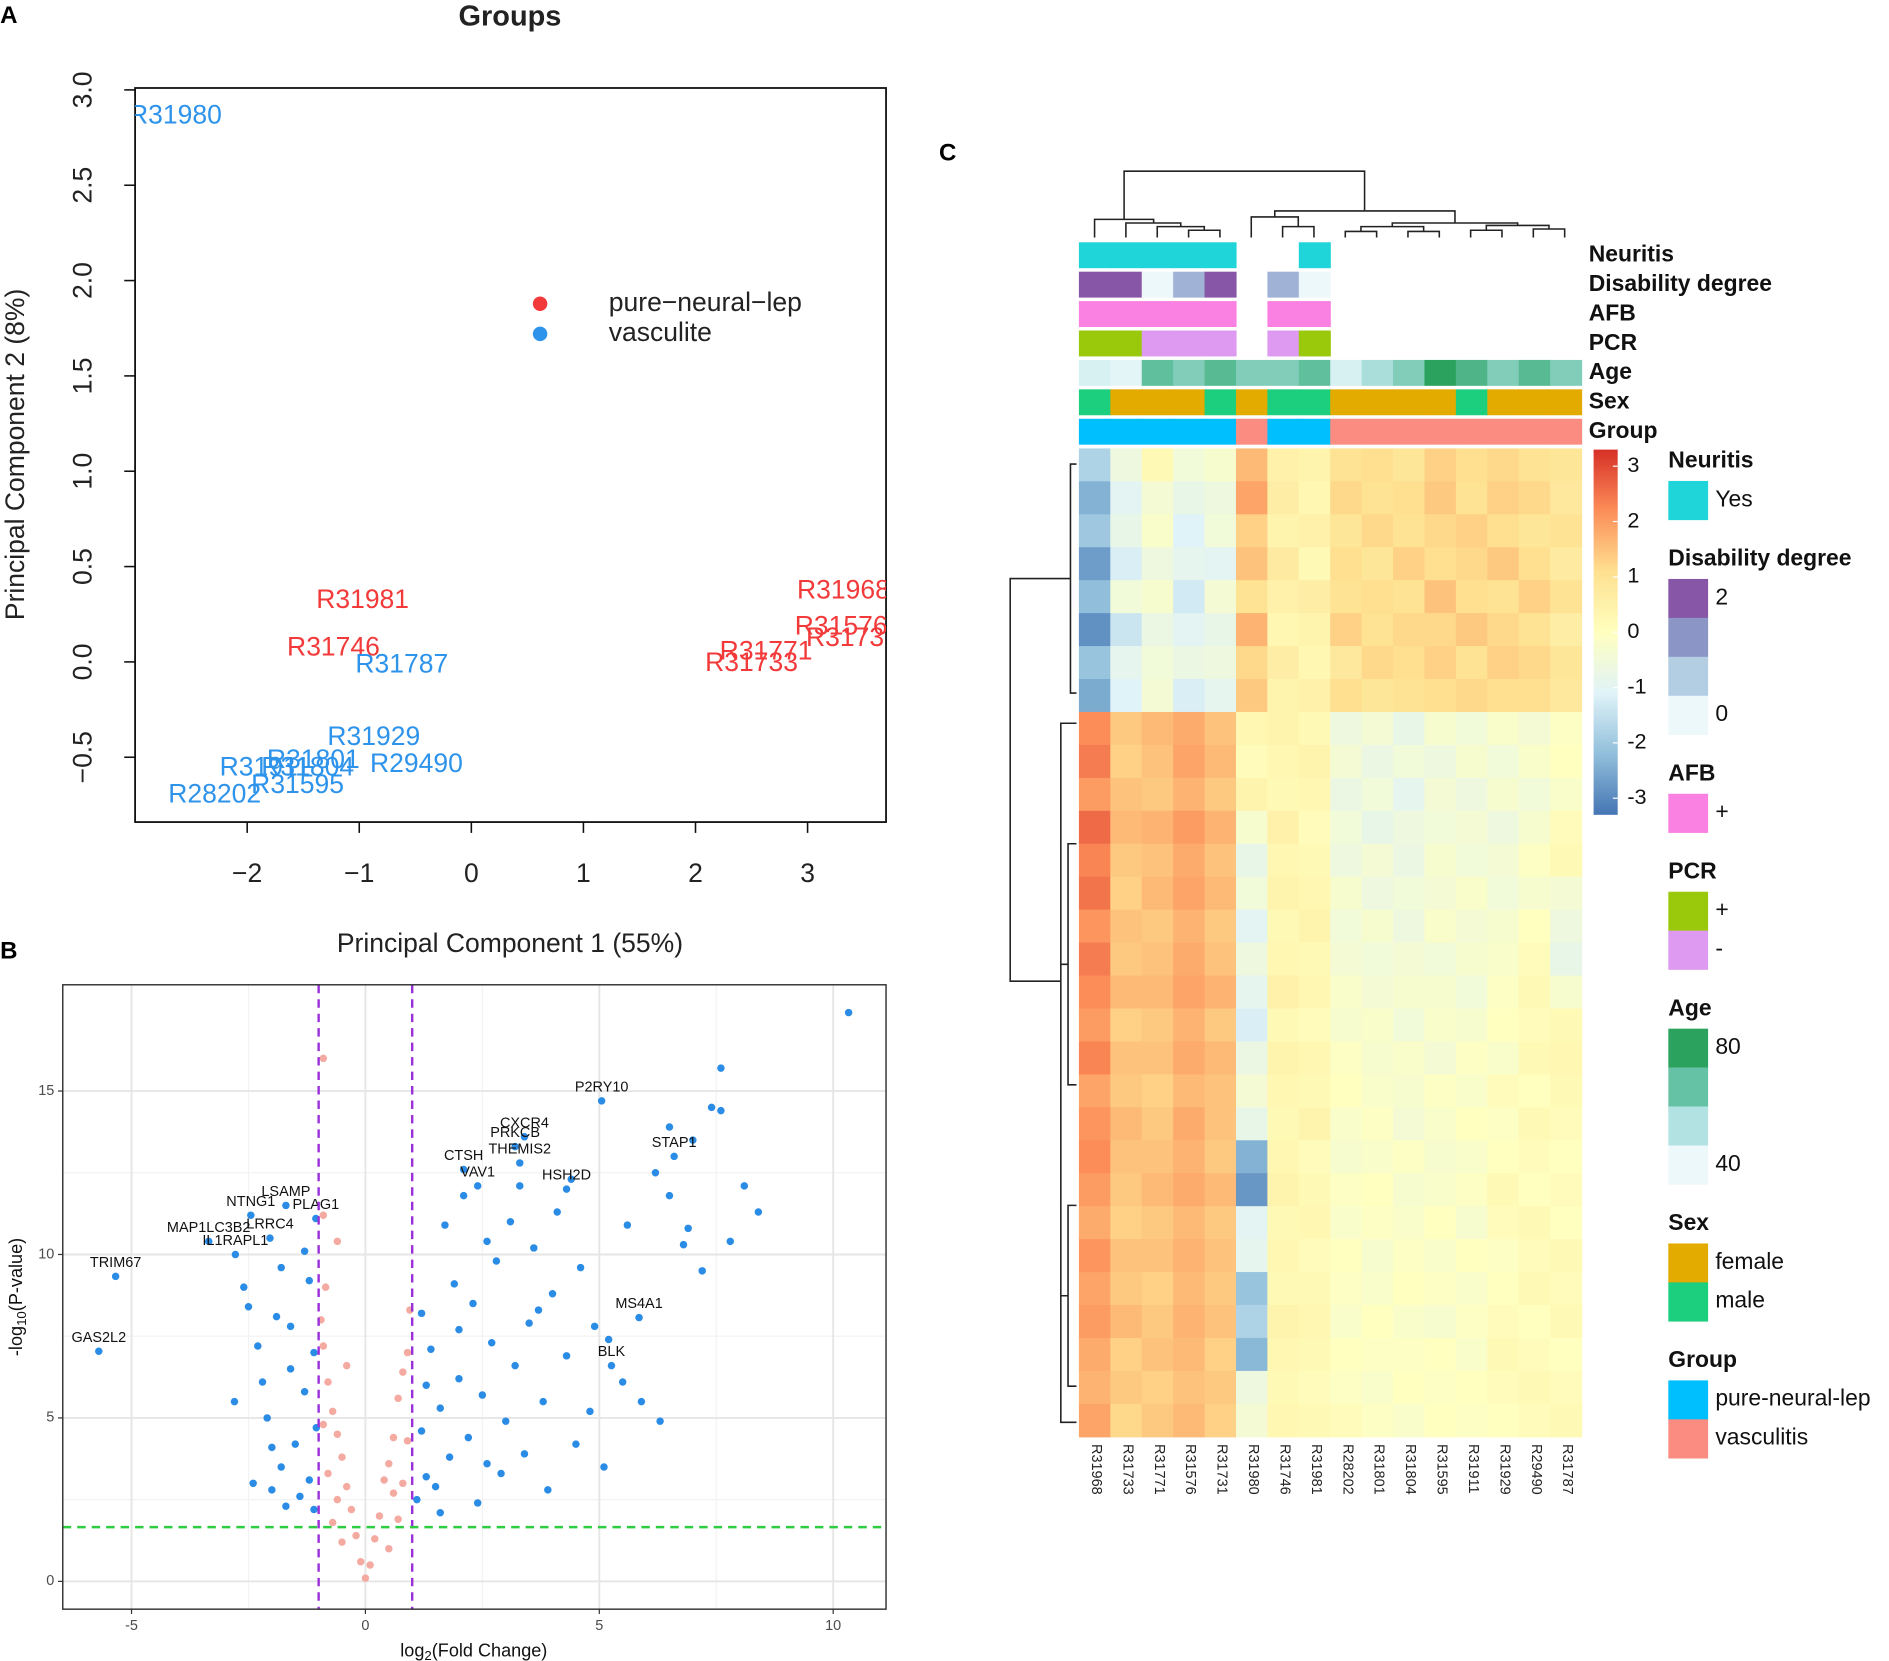  I want to click on point-annotation: CTSH, so click(463, 1156).